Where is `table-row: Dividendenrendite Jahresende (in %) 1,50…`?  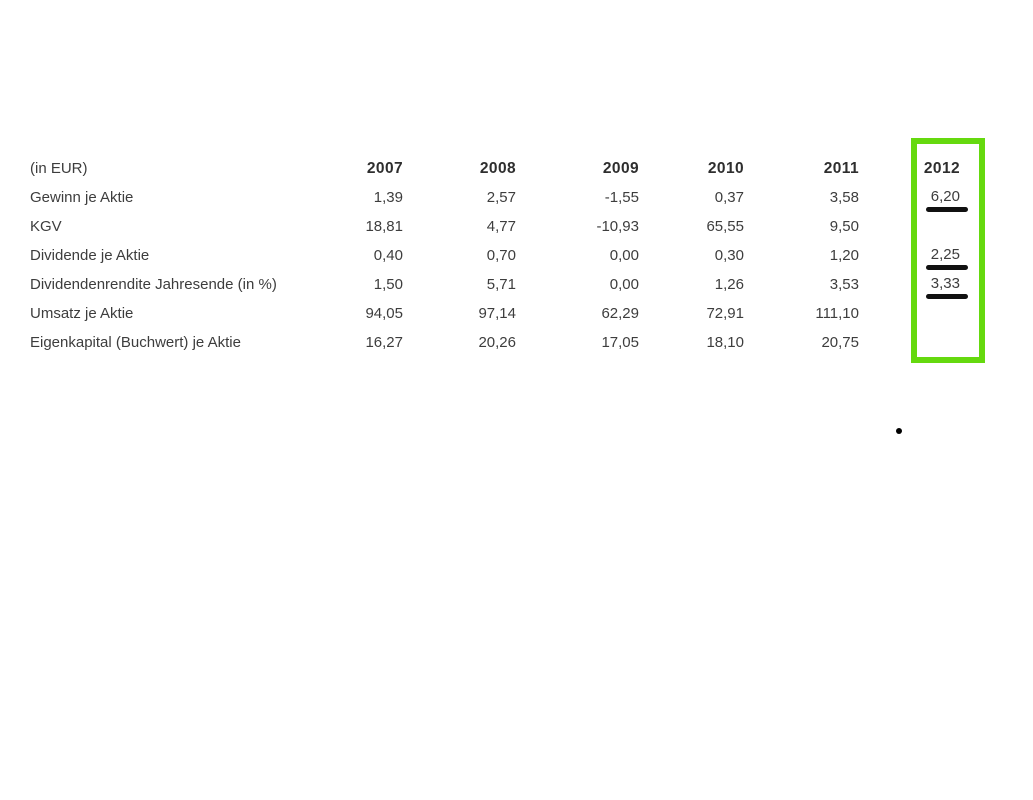
table-row: Dividendenrendite Jahresende (in %) 1,50… is located at coordinates (499, 284).